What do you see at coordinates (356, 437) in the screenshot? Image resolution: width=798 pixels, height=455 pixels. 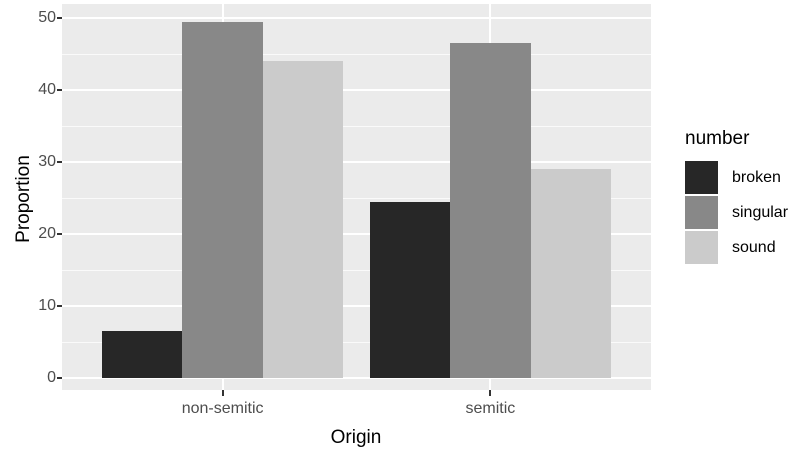 I see `x-axis-title: Origin` at bounding box center [356, 437].